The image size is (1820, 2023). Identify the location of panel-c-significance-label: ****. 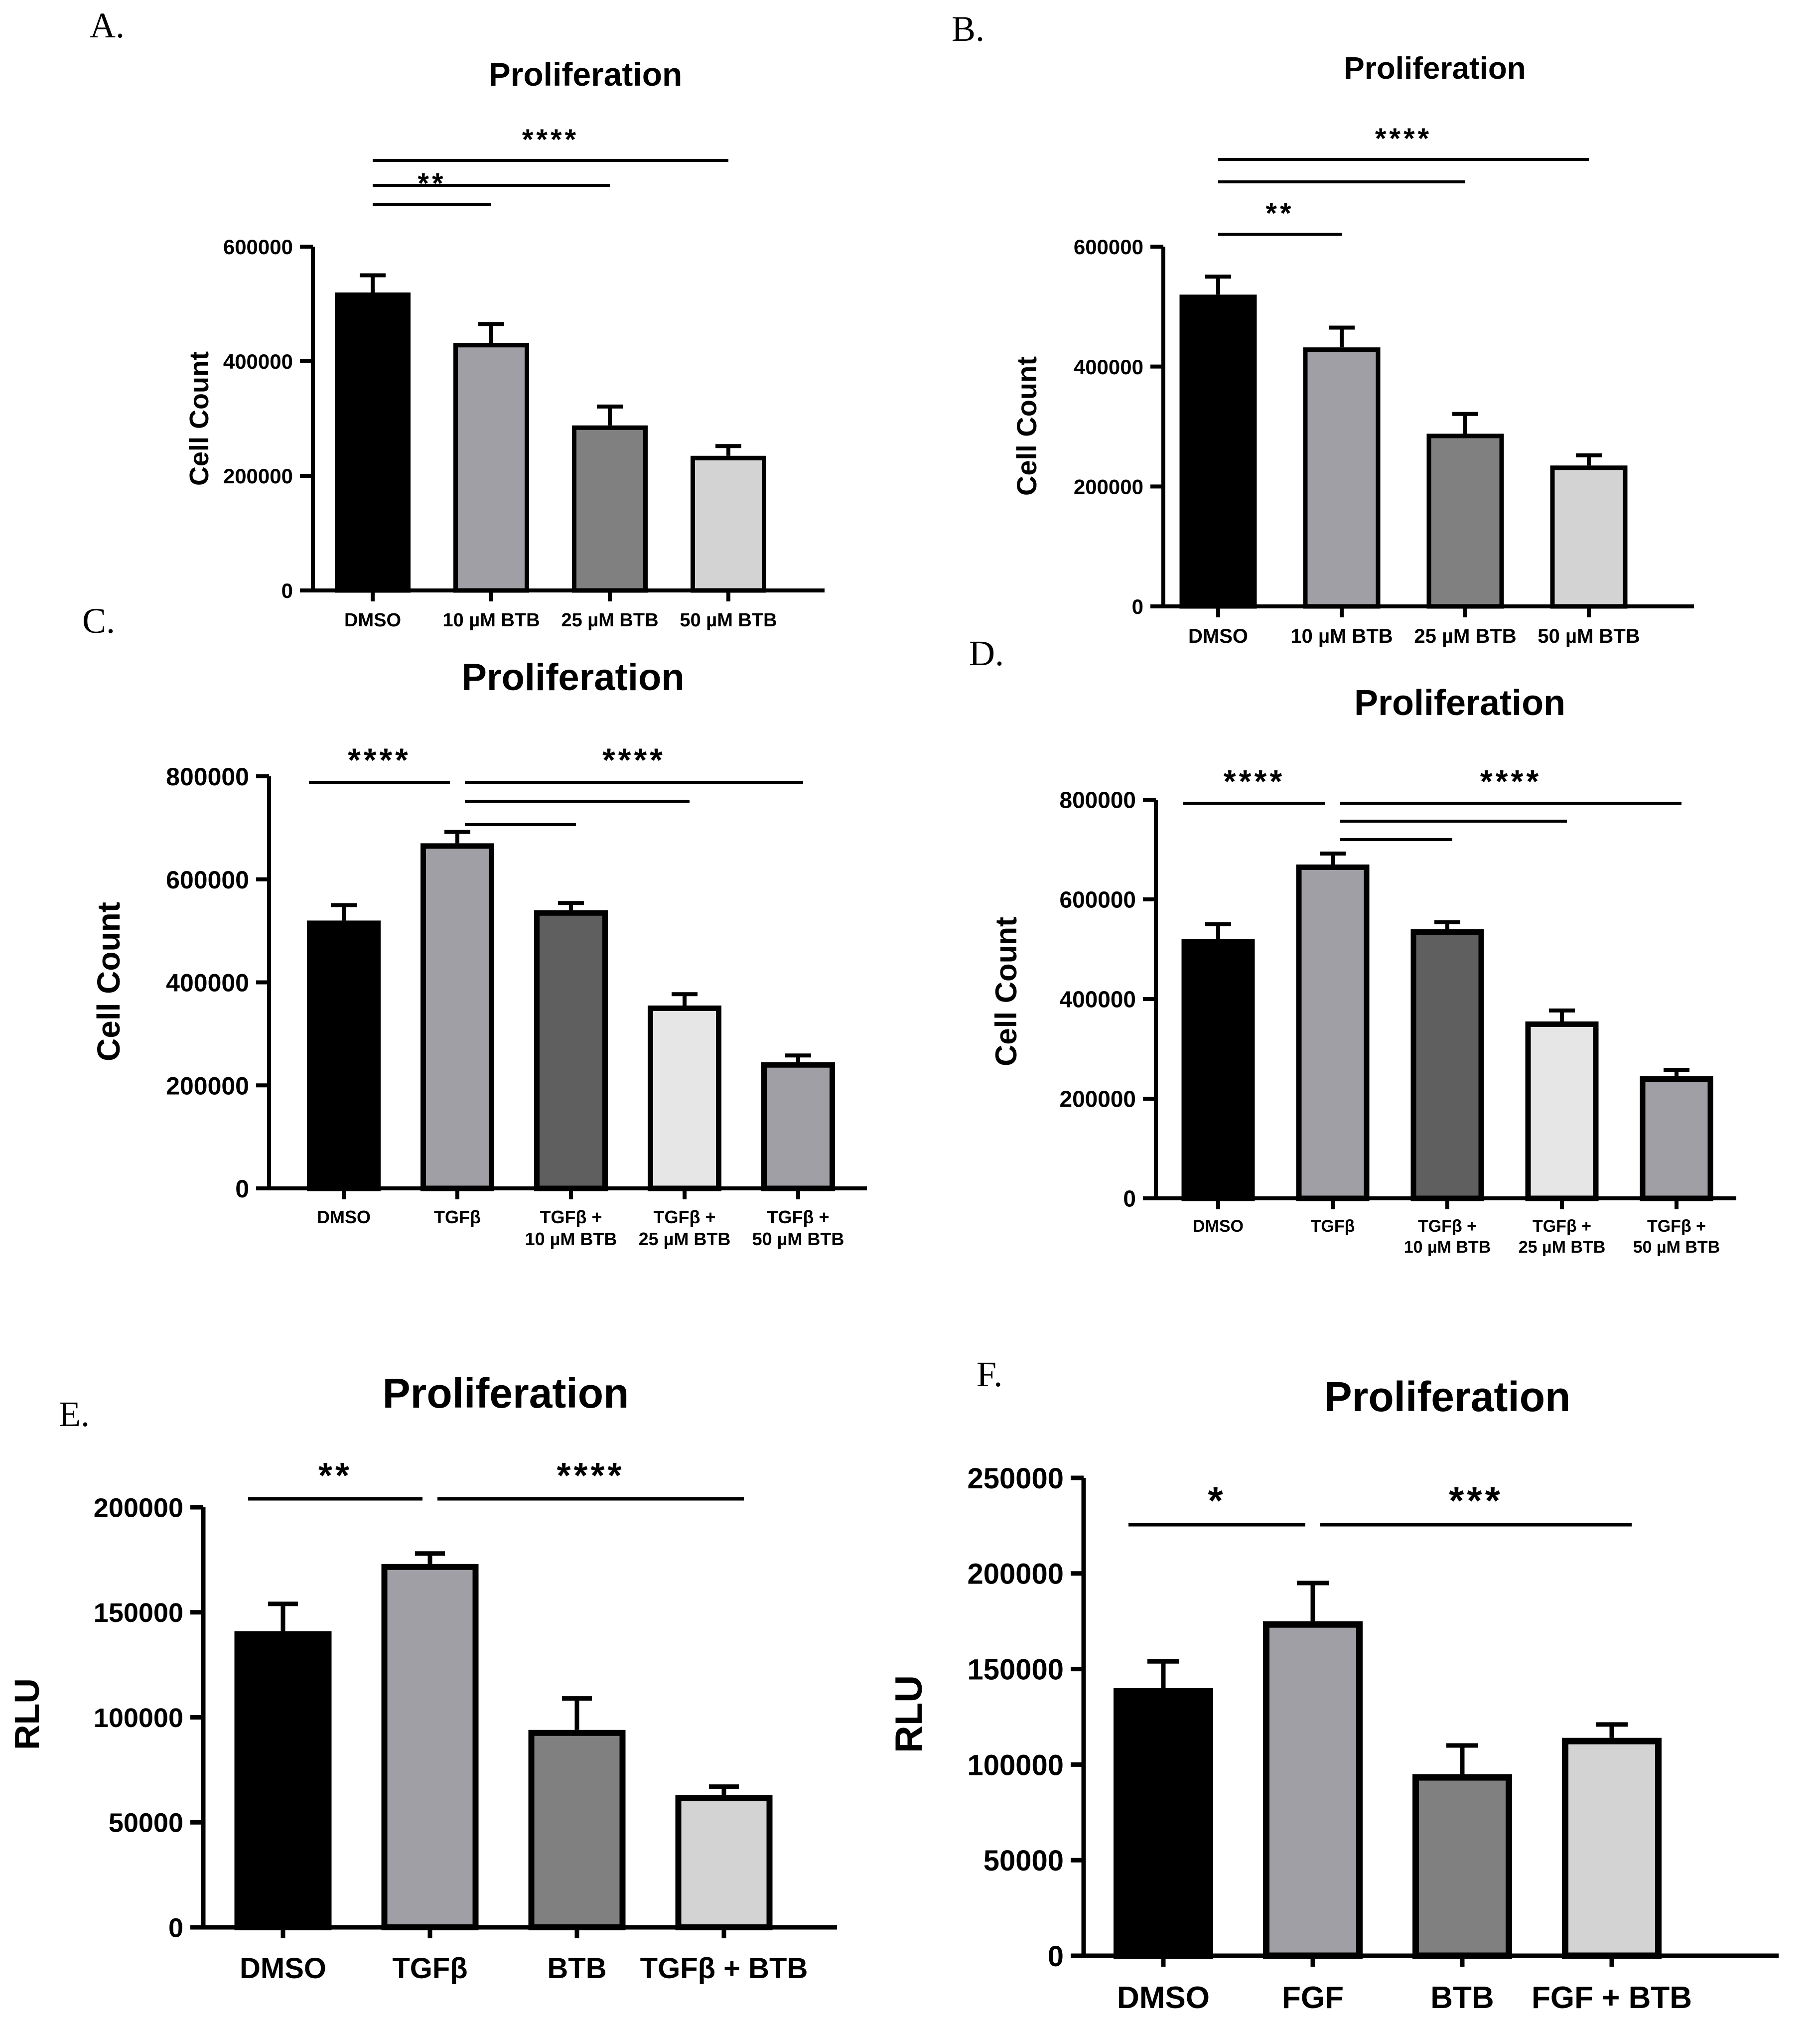
(379, 759).